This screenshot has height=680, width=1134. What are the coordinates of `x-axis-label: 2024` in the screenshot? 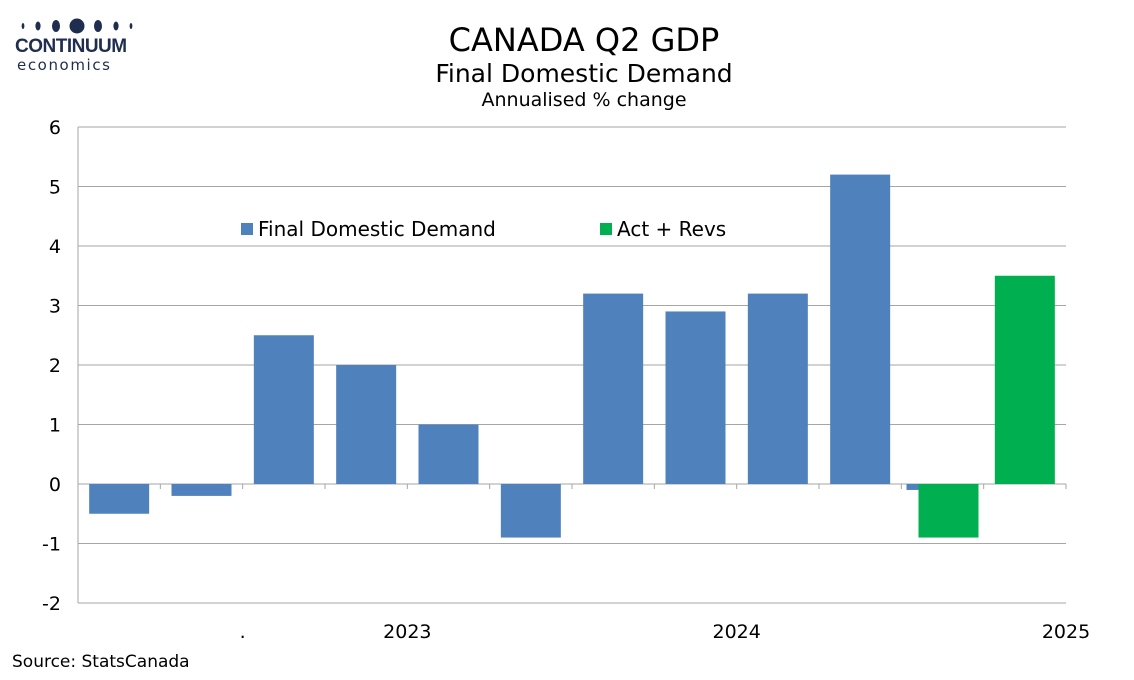 It's located at (736, 632).